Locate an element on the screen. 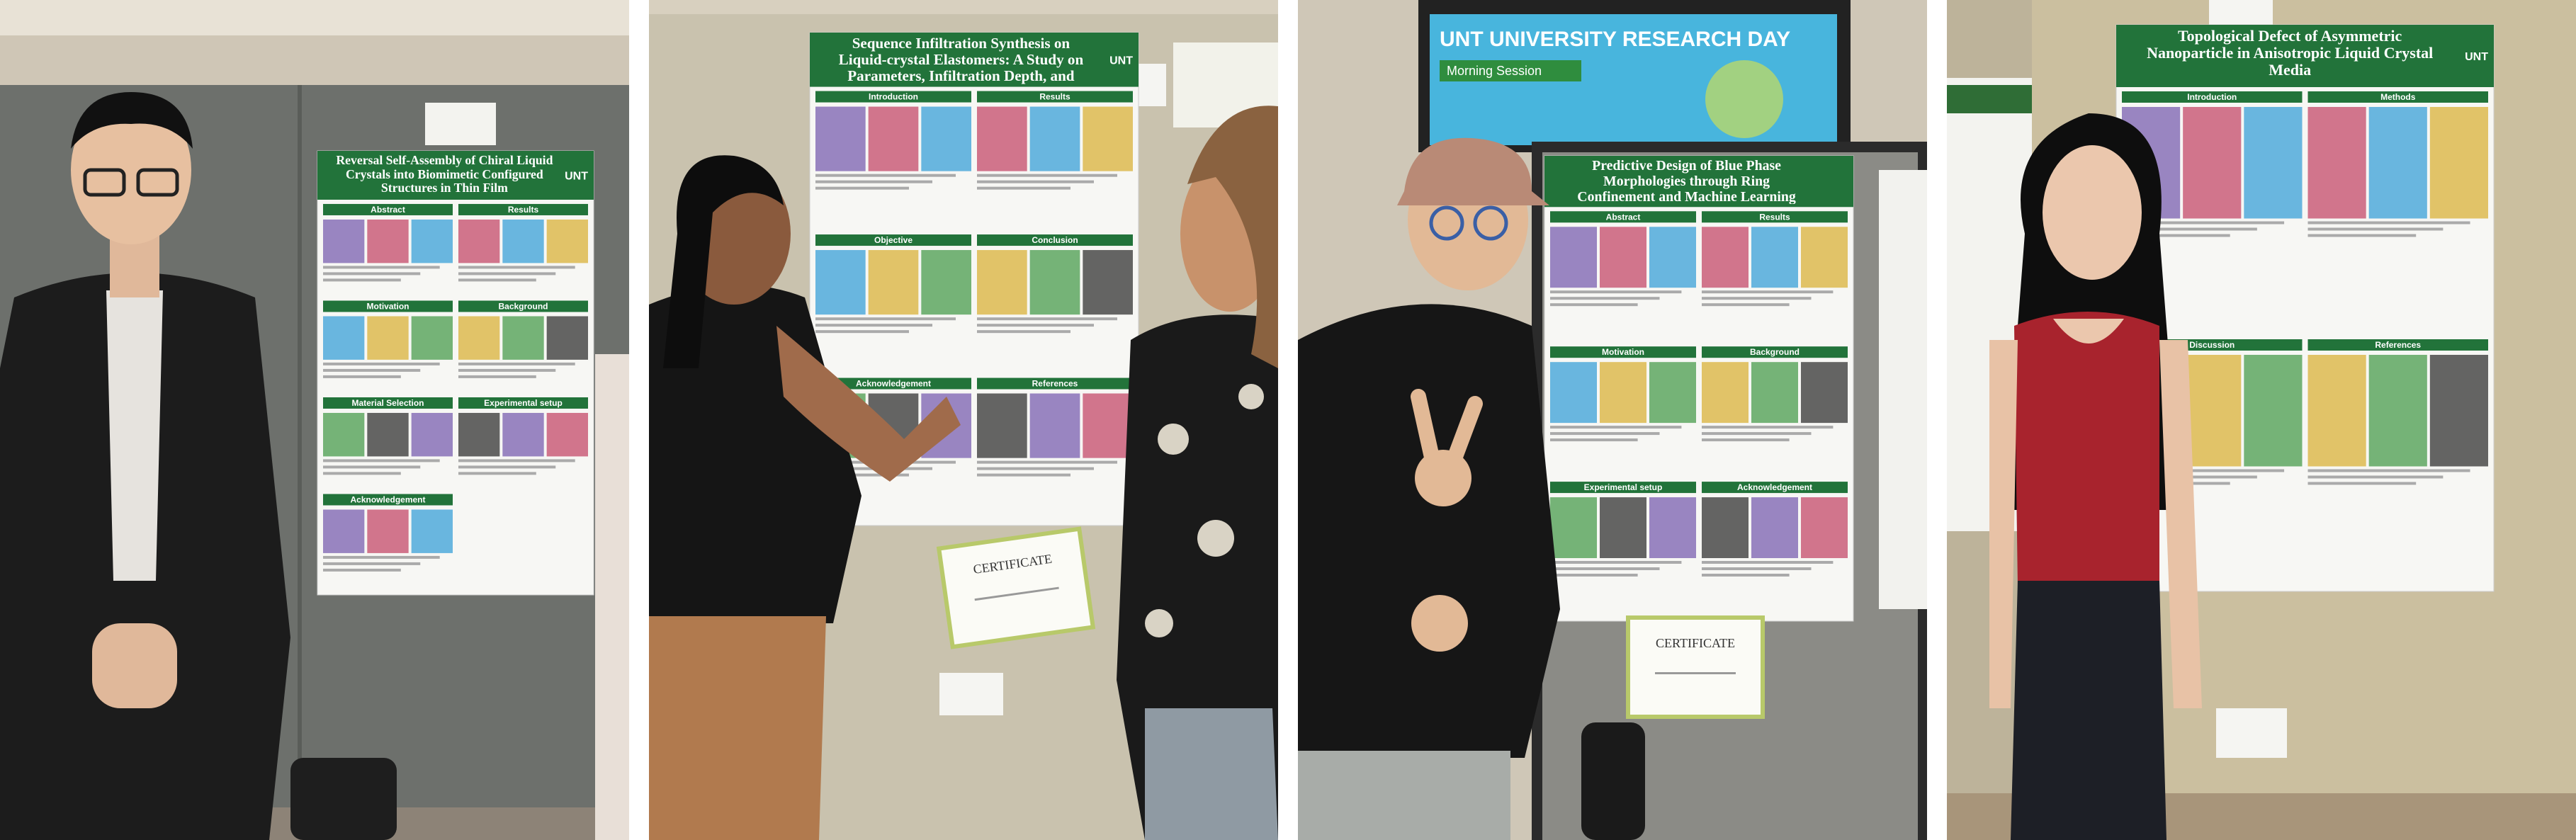 The image size is (2576, 840). certificate-title: CERTIFICATE is located at coordinates (1695, 643).